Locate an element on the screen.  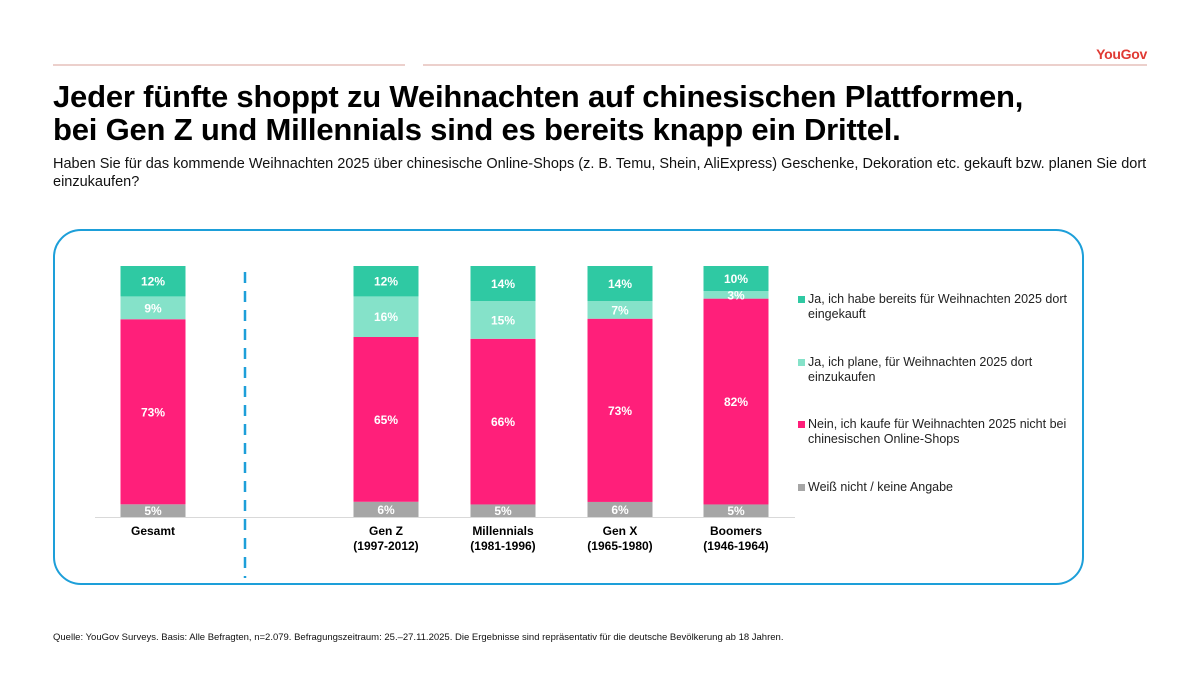
bar-segment-gen-x-s2 is located at coordinates (620, 310).